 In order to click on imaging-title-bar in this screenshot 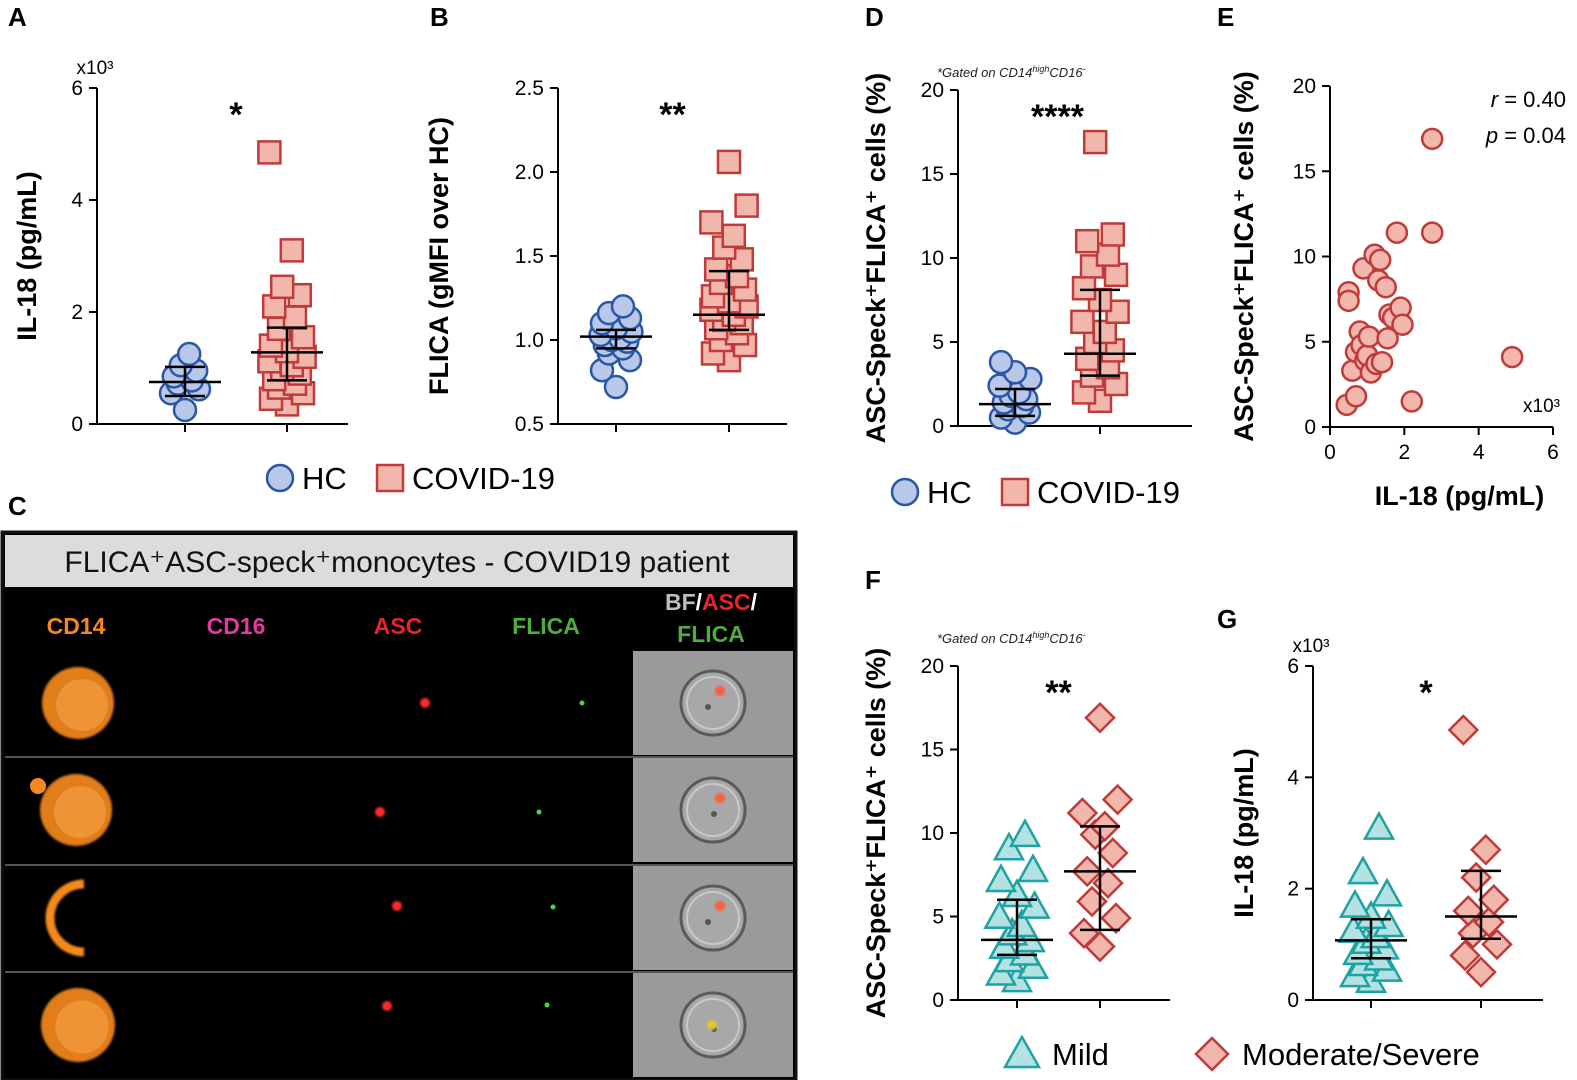, I will do `click(399, 561)`.